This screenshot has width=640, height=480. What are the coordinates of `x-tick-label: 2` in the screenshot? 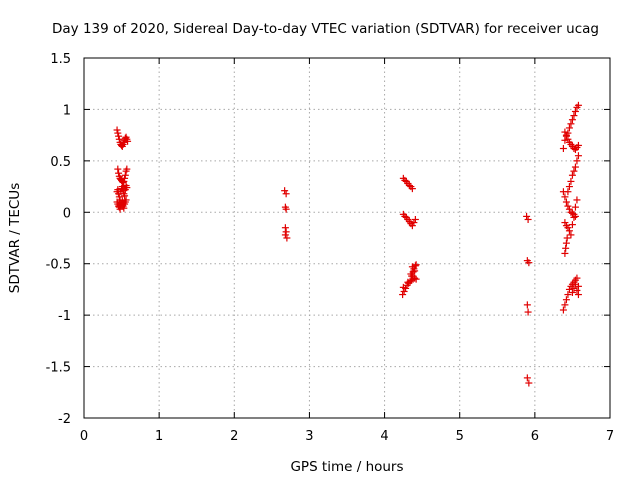 It's located at (234, 436).